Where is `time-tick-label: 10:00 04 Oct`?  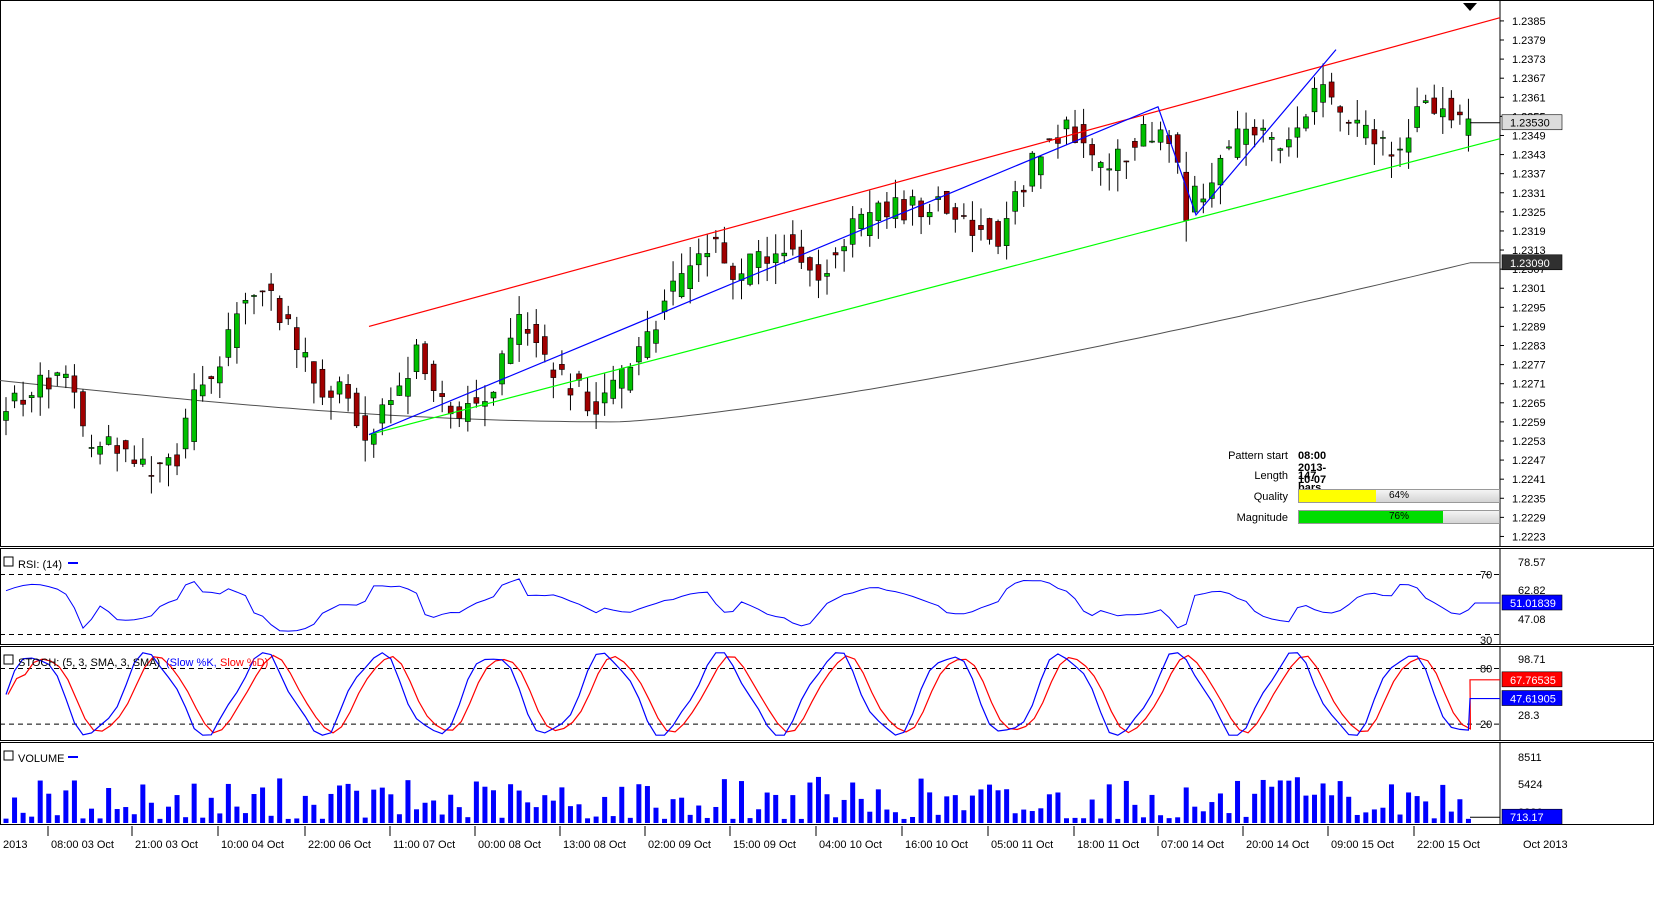 time-tick-label: 10:00 04 Oct is located at coordinates (252, 845).